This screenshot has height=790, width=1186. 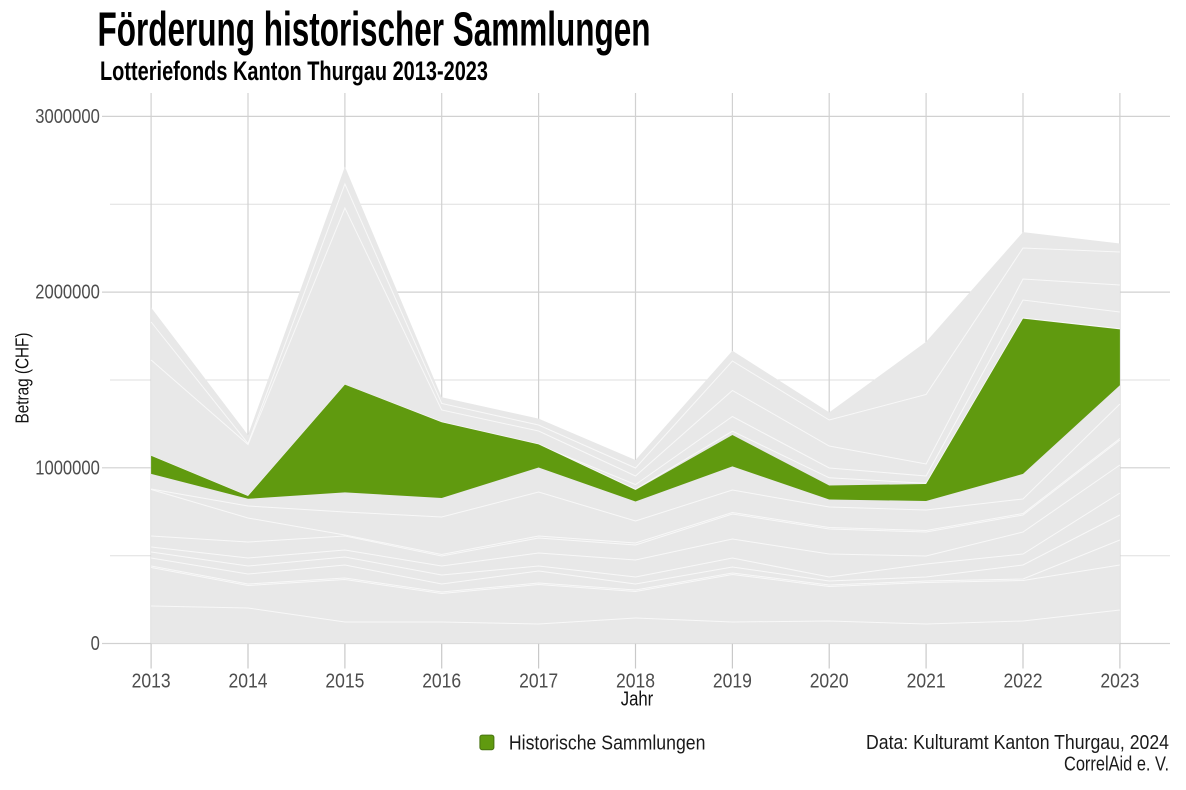 What do you see at coordinates (829, 681) in the screenshot?
I see `svg-text: 2020` at bounding box center [829, 681].